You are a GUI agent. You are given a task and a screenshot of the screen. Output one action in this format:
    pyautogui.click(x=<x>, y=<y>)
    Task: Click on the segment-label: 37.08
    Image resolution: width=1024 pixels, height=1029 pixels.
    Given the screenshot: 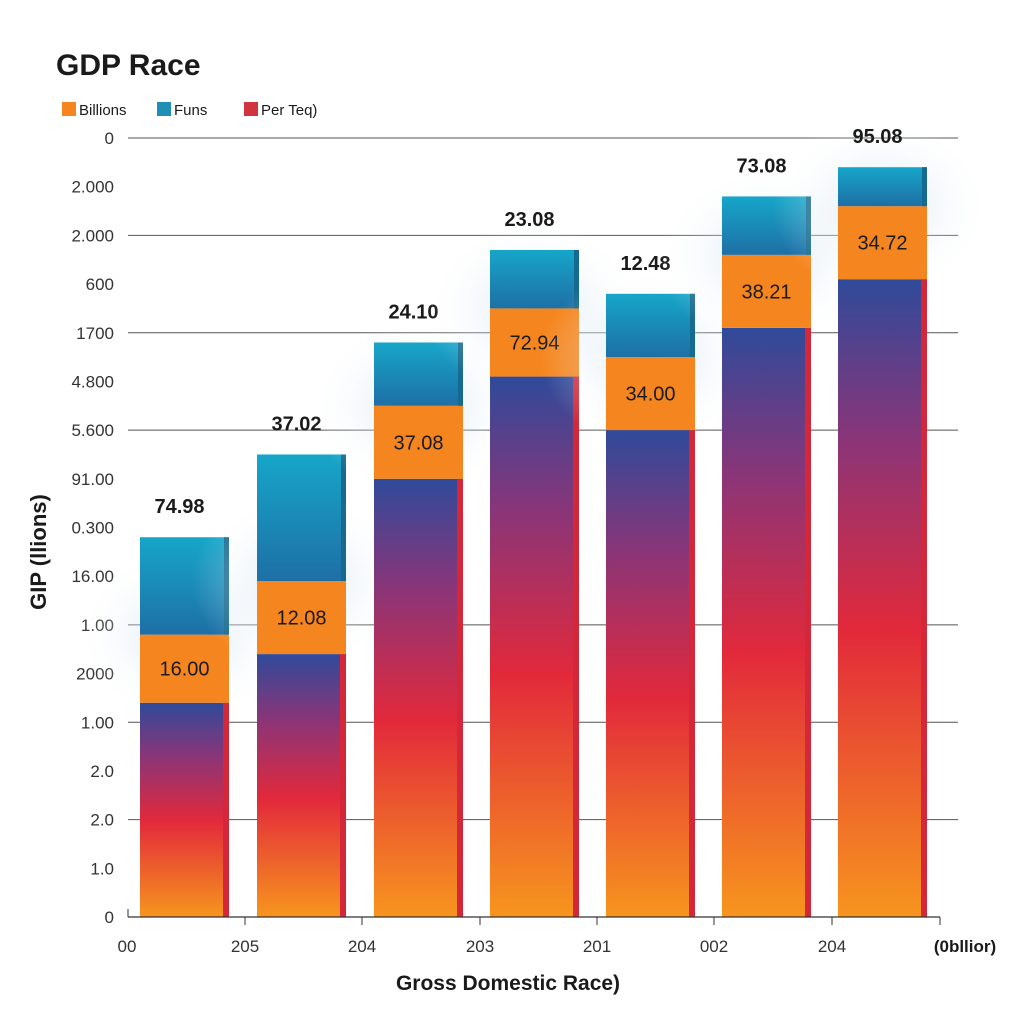 What is the action you would take?
    pyautogui.click(x=418, y=443)
    